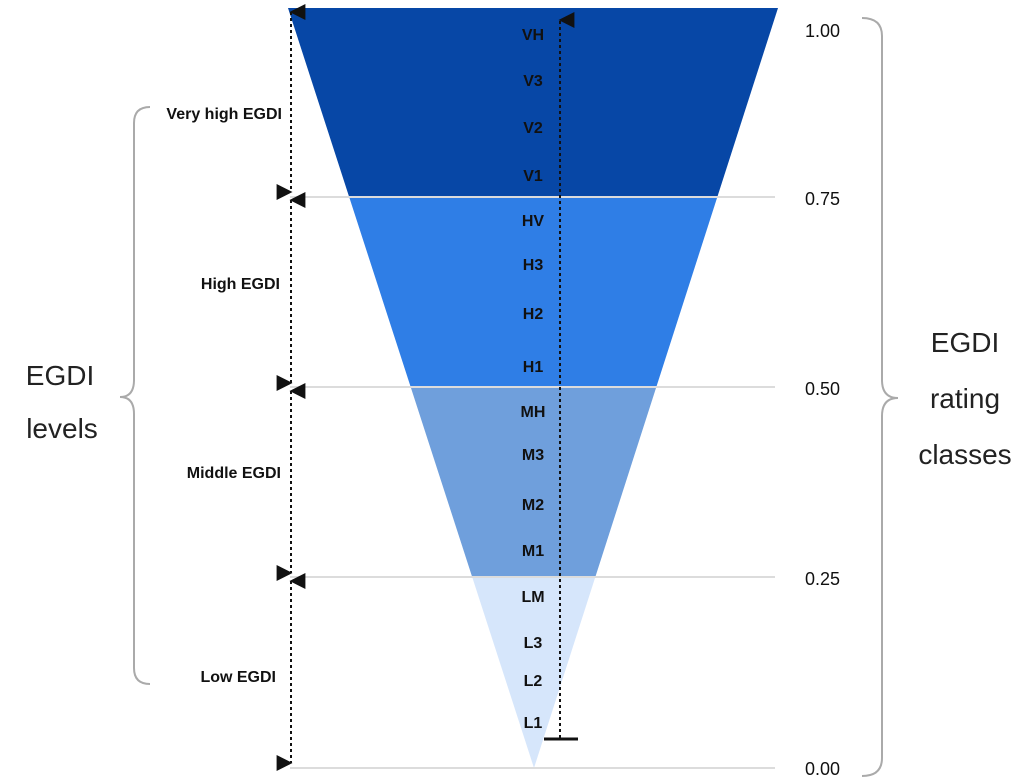  I want to click on tick-label-100: 1.00, so click(822, 31).